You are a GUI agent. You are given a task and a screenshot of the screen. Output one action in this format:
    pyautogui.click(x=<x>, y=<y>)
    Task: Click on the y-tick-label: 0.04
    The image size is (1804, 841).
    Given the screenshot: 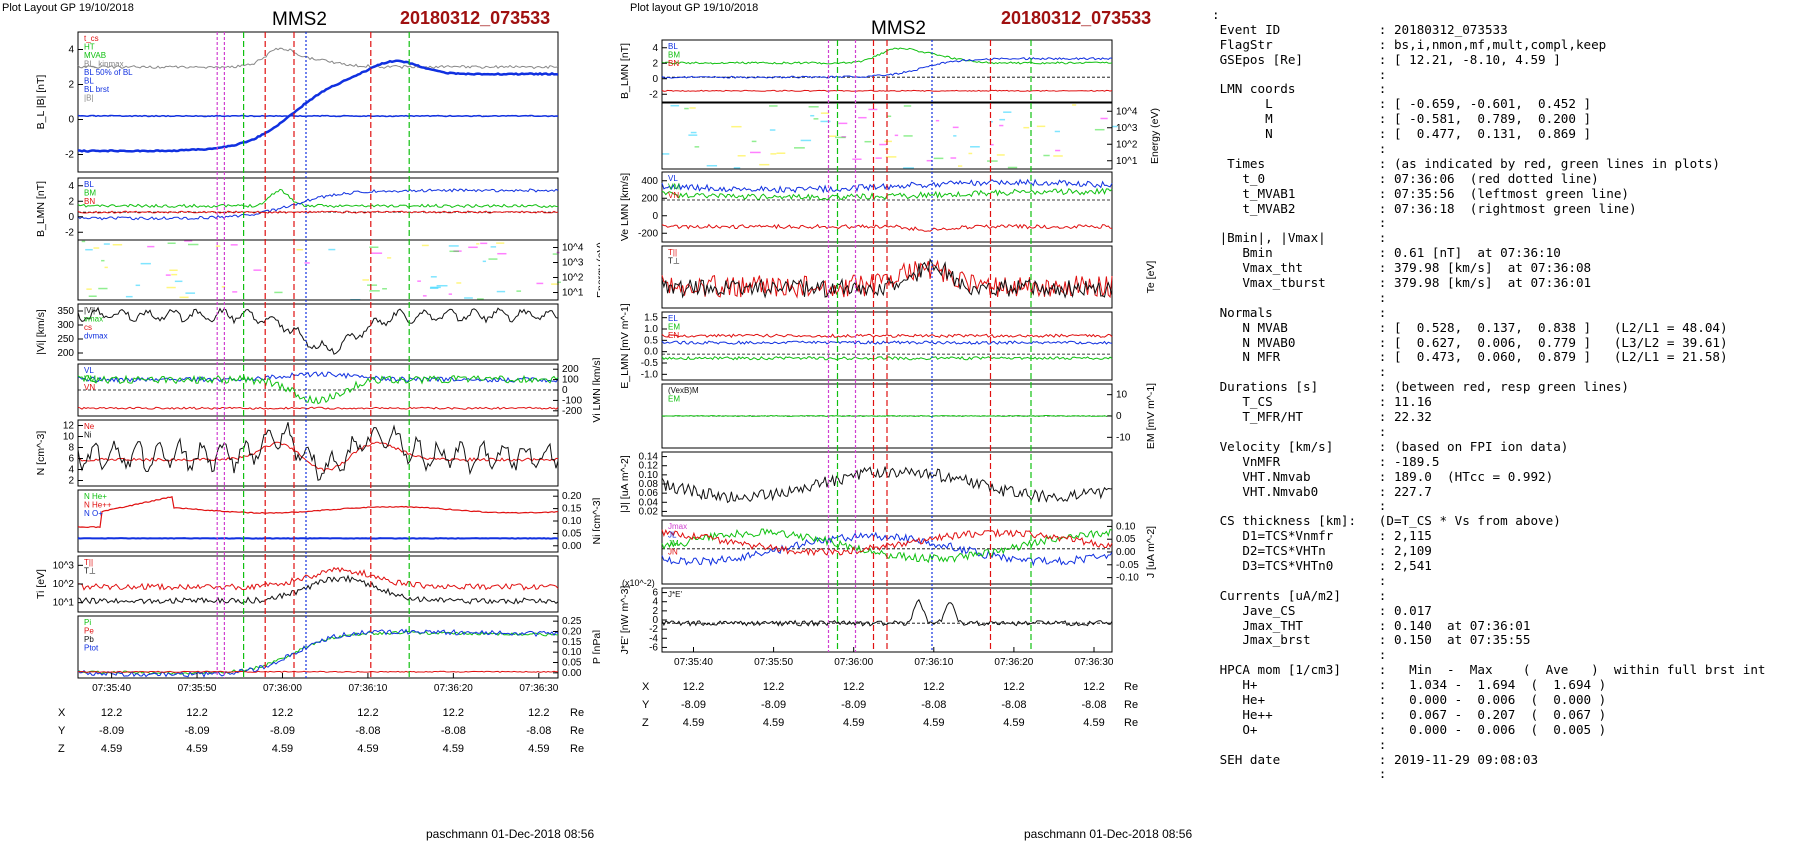 What is the action you would take?
    pyautogui.click(x=649, y=502)
    